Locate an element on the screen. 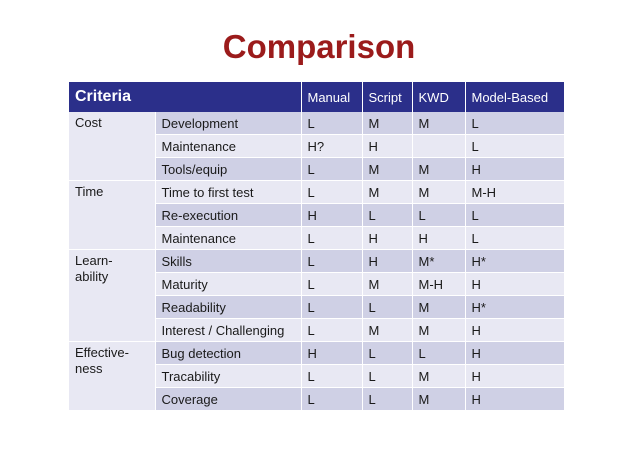 Image resolution: width=638 pixels, height=452 pixels. kwd-cell is located at coordinates (439, 146).